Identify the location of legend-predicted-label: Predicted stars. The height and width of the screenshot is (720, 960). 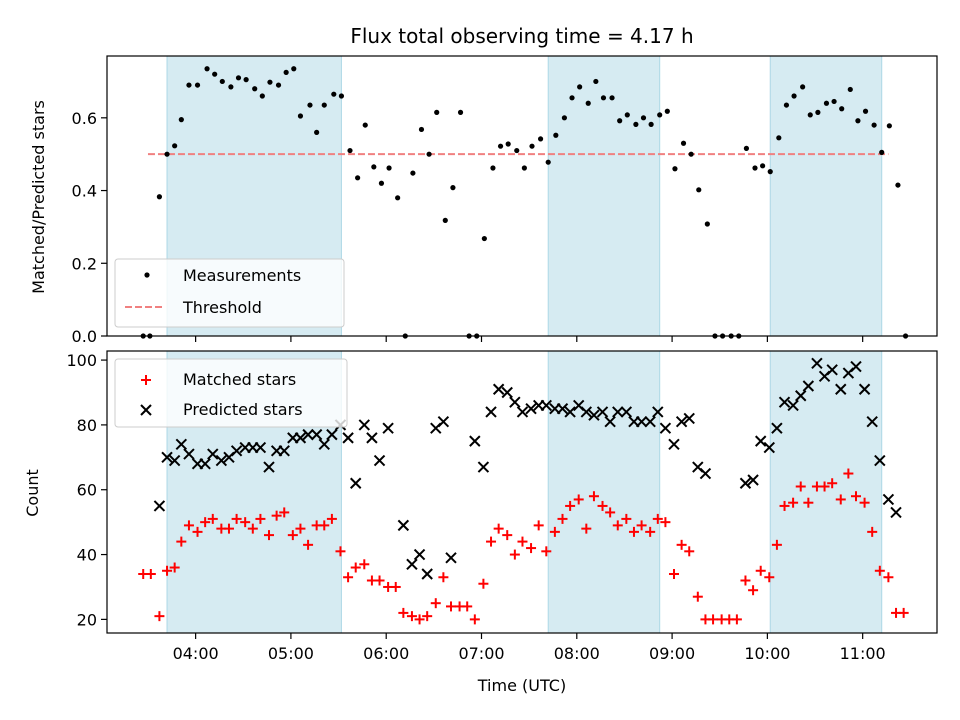
(243, 409).